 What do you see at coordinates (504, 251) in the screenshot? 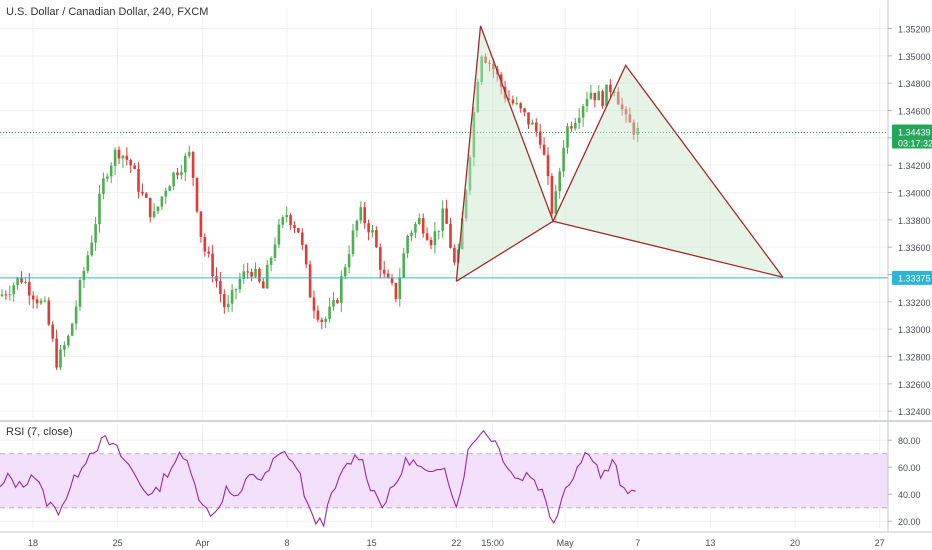
I see `pattern-line-xb` at bounding box center [504, 251].